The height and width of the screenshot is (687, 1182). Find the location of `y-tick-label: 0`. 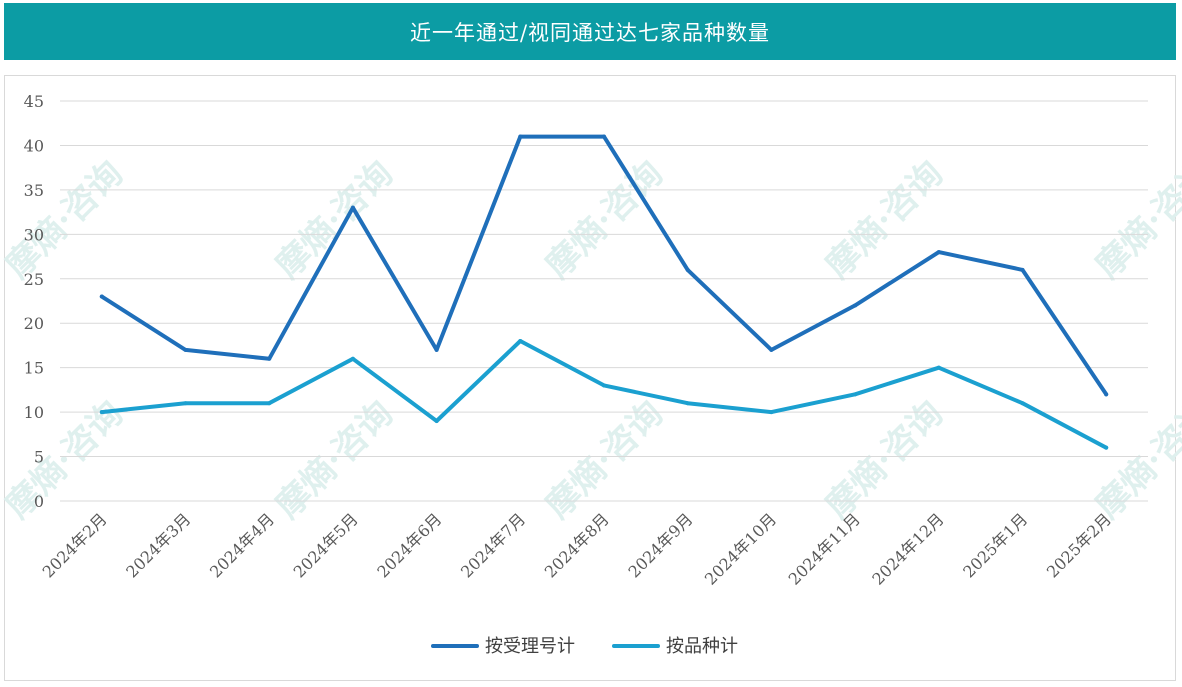

y-tick-label: 0 is located at coordinates (39, 501).